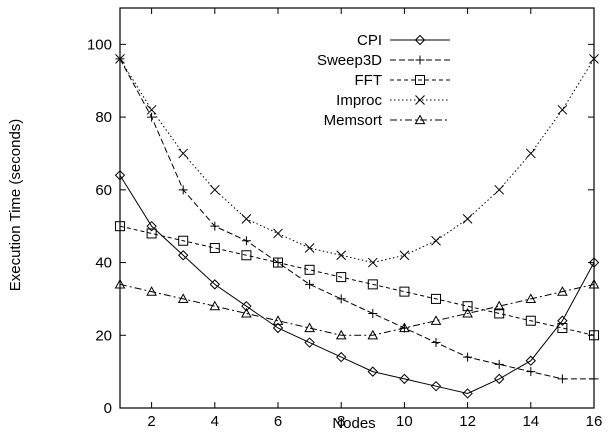 This screenshot has height=432, width=608. What do you see at coordinates (151, 421) in the screenshot?
I see `x-tick-label: 2` at bounding box center [151, 421].